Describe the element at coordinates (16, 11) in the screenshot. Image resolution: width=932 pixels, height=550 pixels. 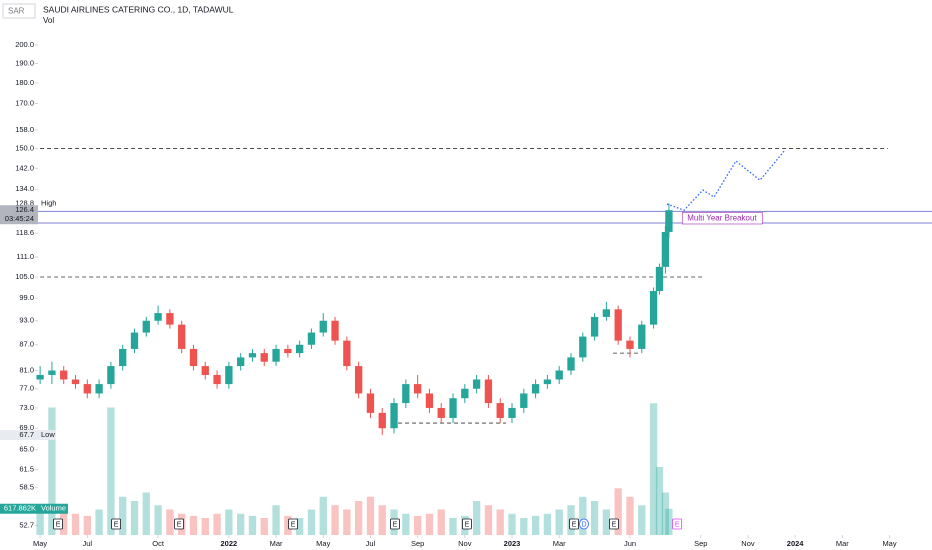
I see `currency: SAR` at that location.